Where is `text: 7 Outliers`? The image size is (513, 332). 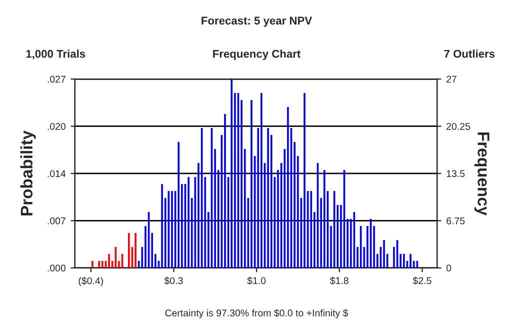
text: 7 Outliers is located at coordinates (469, 54).